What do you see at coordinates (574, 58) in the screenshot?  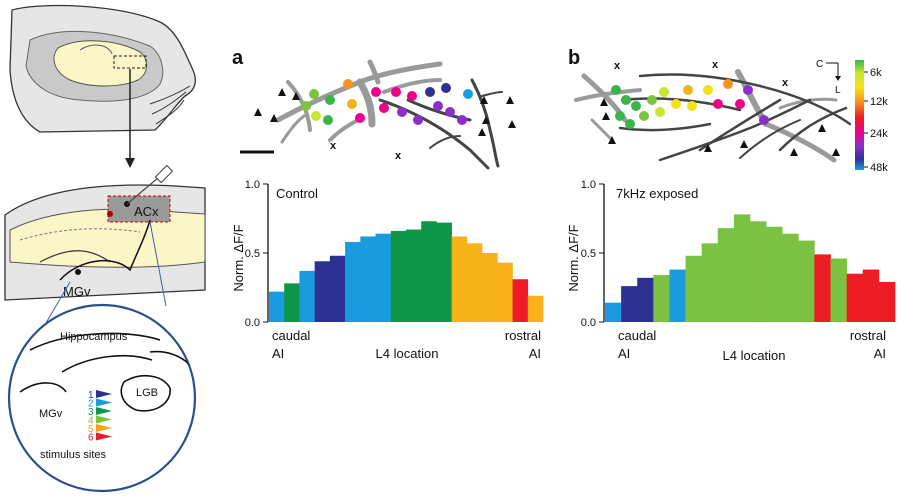 I see `panel-b-letter: b` at bounding box center [574, 58].